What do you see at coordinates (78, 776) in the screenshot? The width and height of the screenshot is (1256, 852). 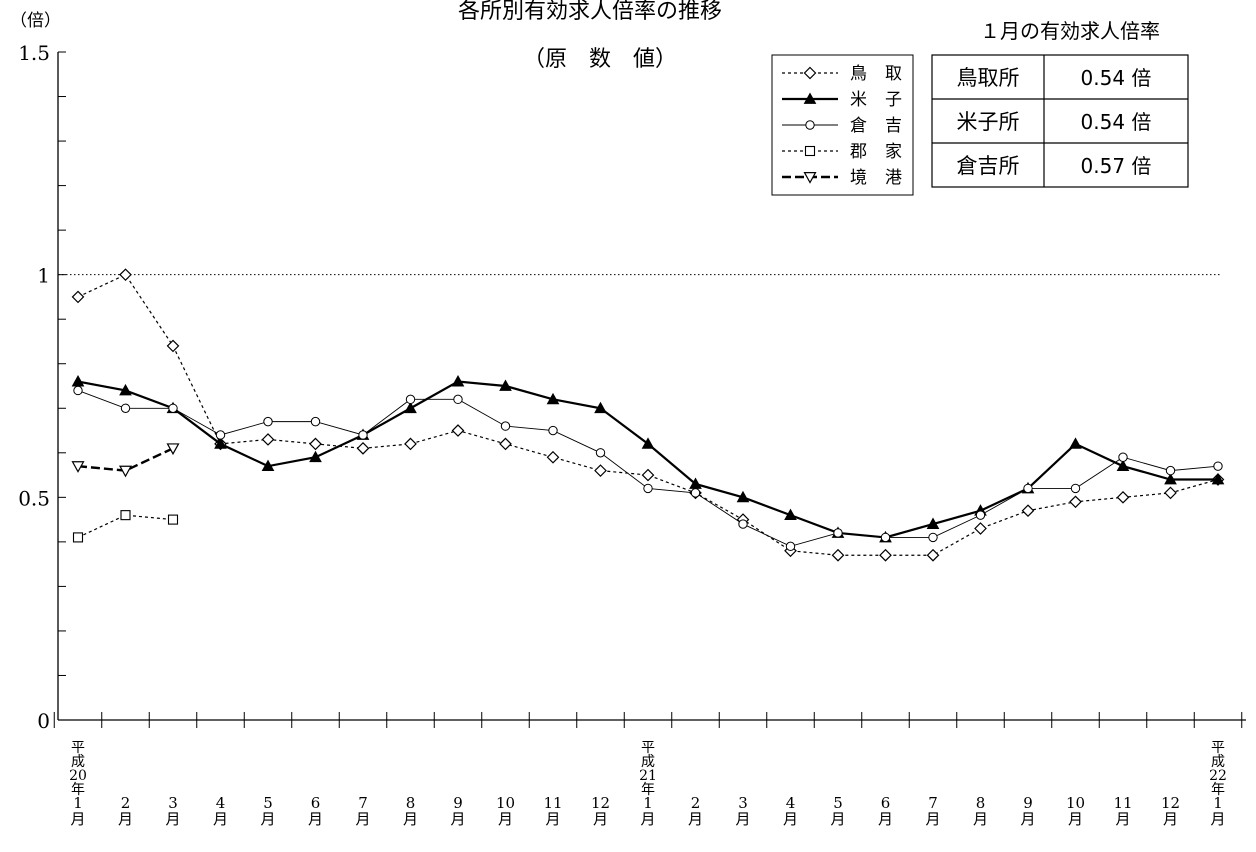 I see `x-era-char: 20` at bounding box center [78, 776].